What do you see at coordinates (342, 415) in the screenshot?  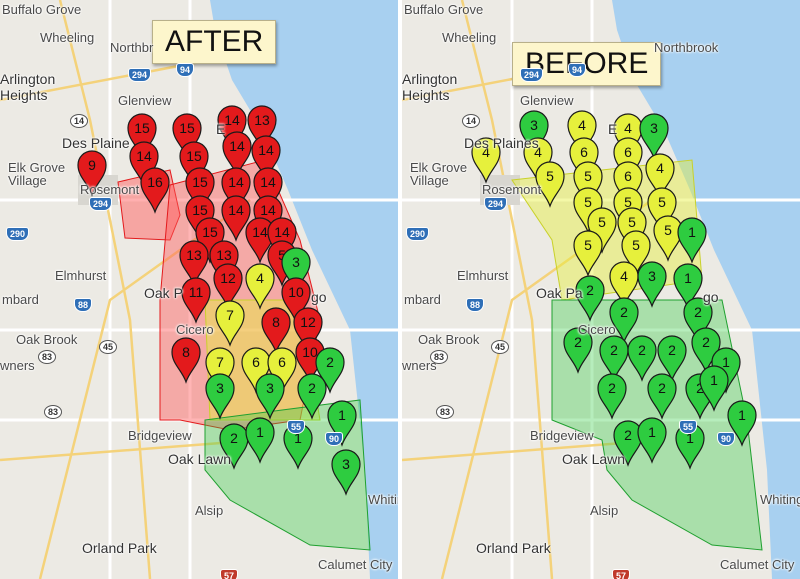 I see `marker-pin-count: 1` at bounding box center [342, 415].